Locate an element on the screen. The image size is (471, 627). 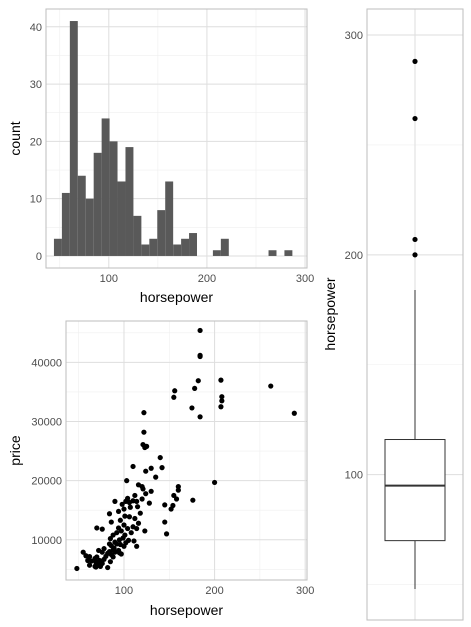
scatter-y-tick-label: 10000 is located at coordinates (46, 541).